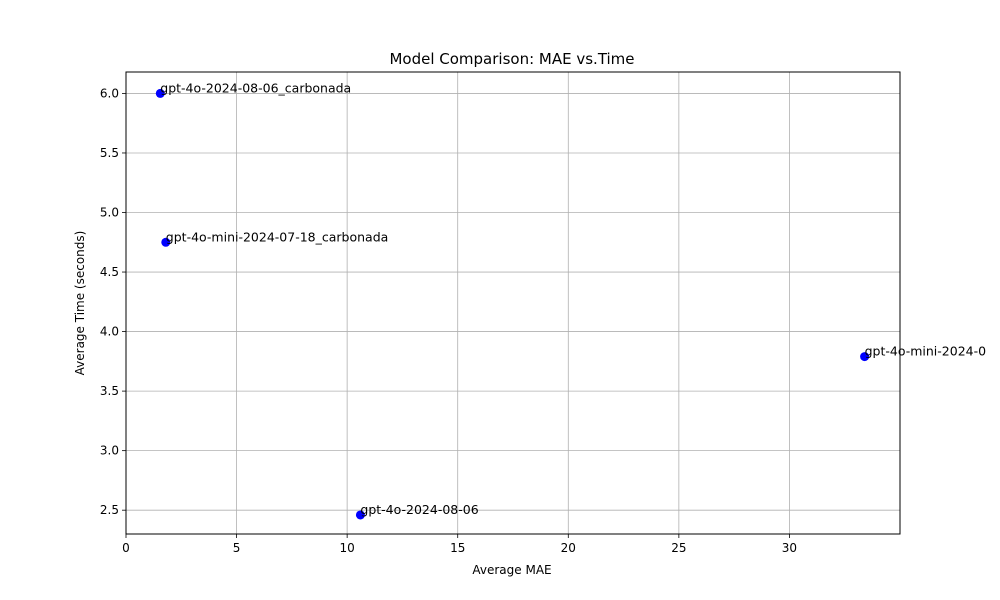 The height and width of the screenshot is (600, 1000). Describe the element at coordinates (237, 548) in the screenshot. I see `x-tick-label: 5` at that location.